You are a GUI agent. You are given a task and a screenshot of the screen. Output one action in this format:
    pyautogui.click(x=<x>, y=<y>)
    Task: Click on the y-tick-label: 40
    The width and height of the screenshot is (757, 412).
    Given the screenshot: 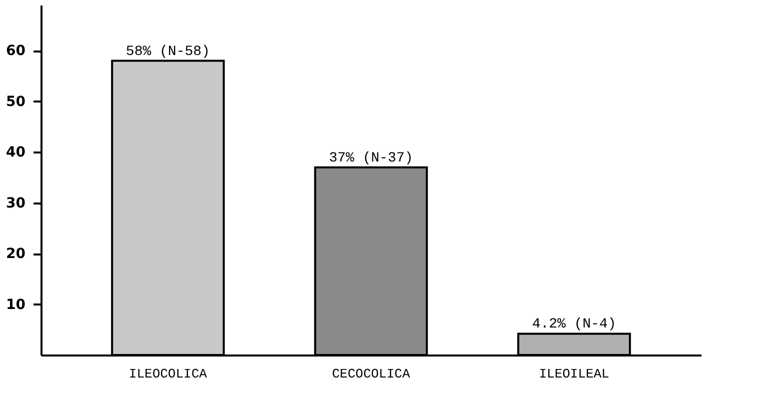 What is the action you would take?
    pyautogui.click(x=16, y=152)
    